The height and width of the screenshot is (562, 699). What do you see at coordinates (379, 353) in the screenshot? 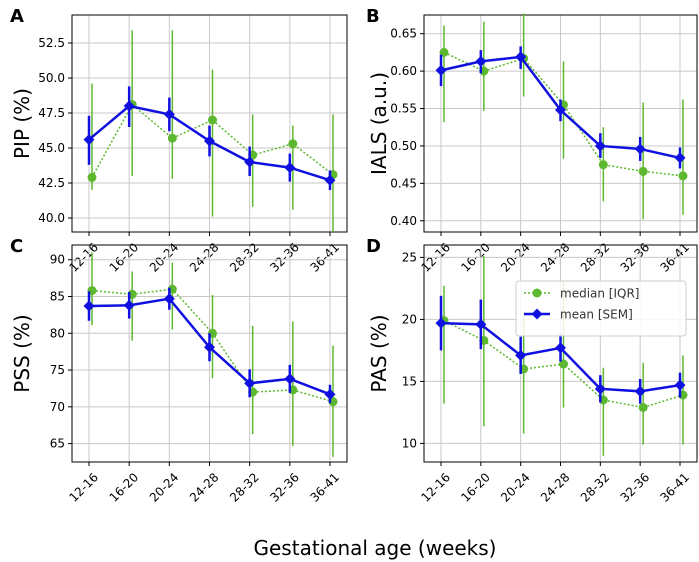
I see `y-axis-title: PAS (%)` at bounding box center [379, 353].